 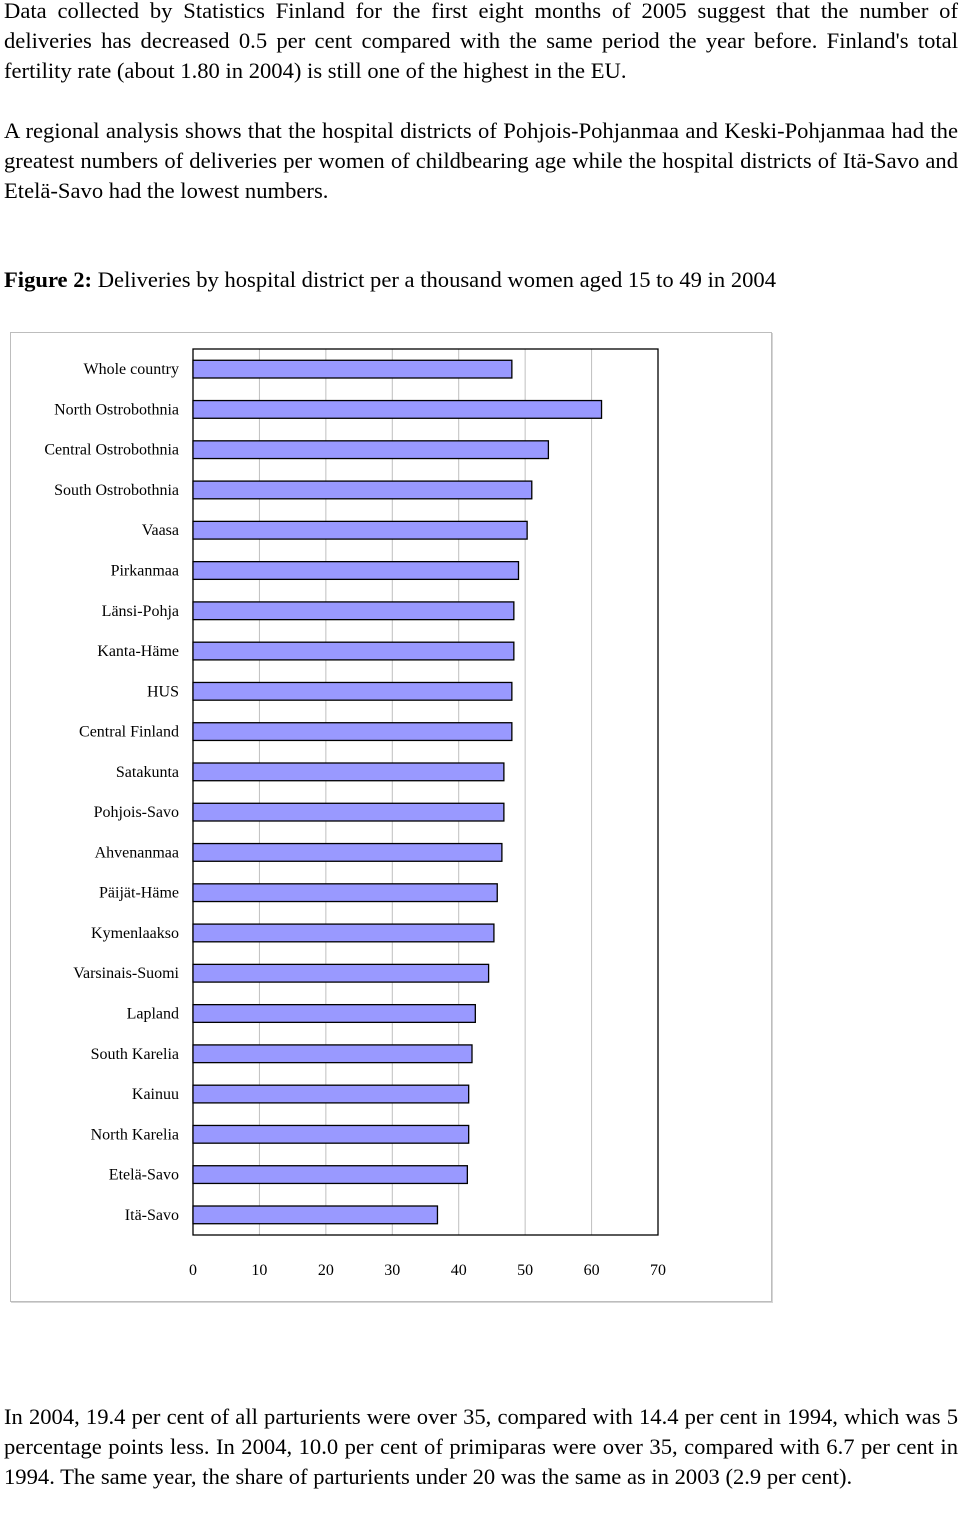 What do you see at coordinates (139, 893) in the screenshot?
I see `category-label: Päijät-Häme` at bounding box center [139, 893].